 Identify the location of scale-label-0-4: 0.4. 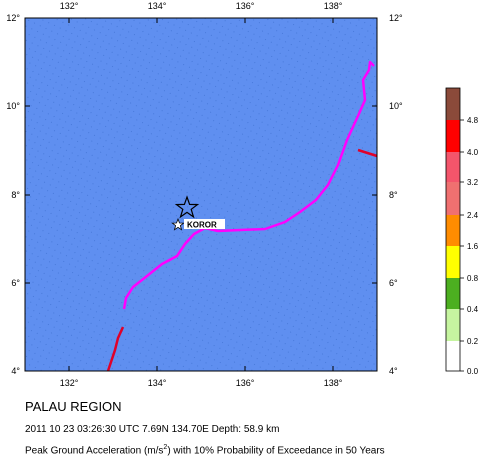
(473, 309).